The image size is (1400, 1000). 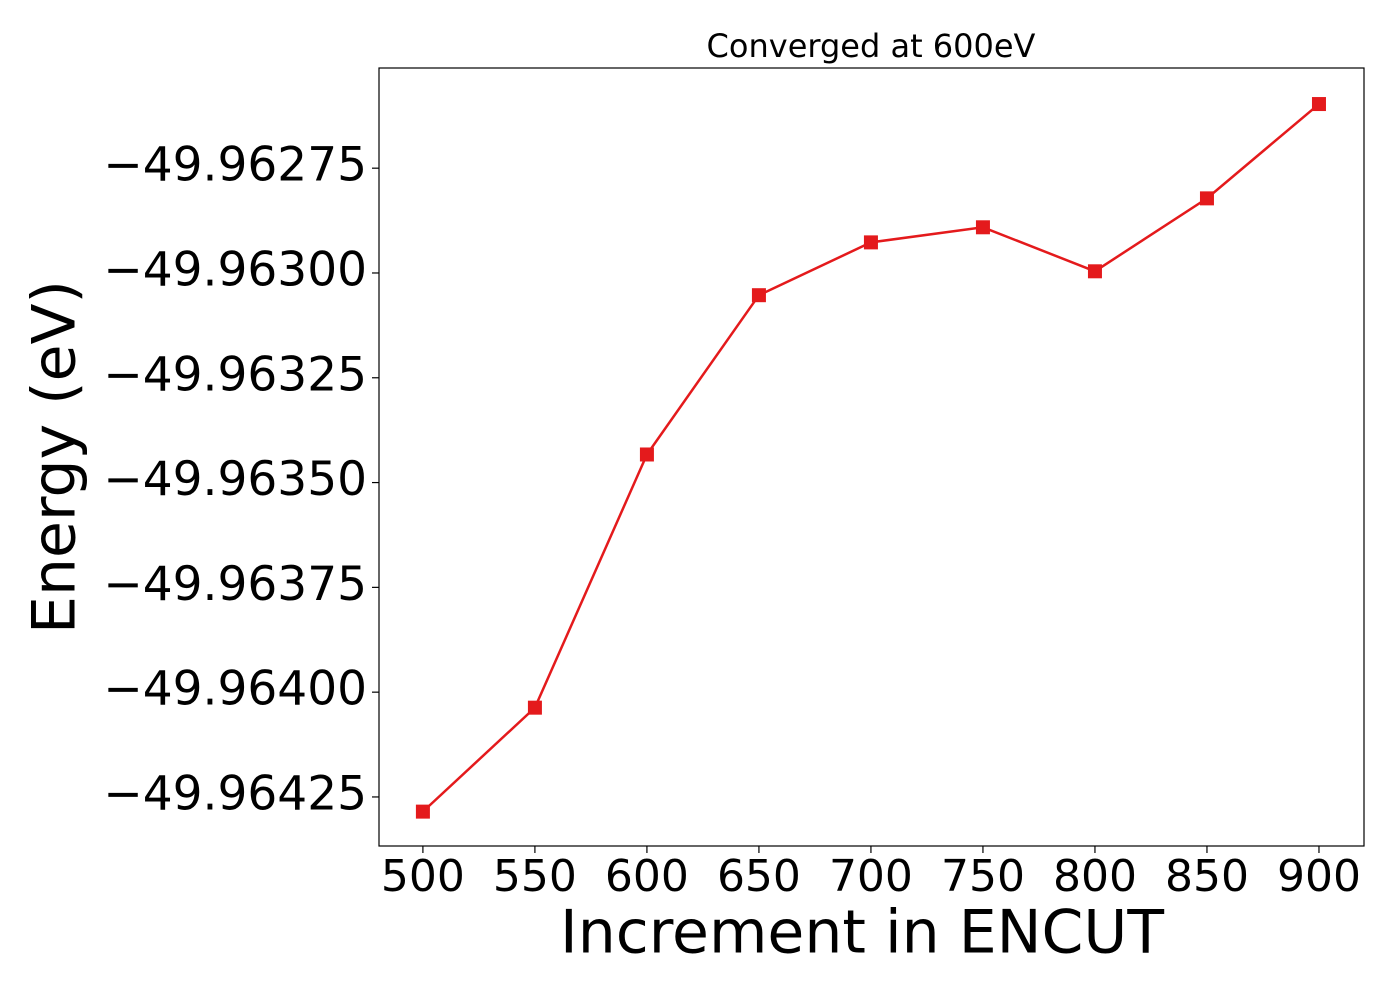 I want to click on y-tick-label: −49.96300, so click(x=235, y=269).